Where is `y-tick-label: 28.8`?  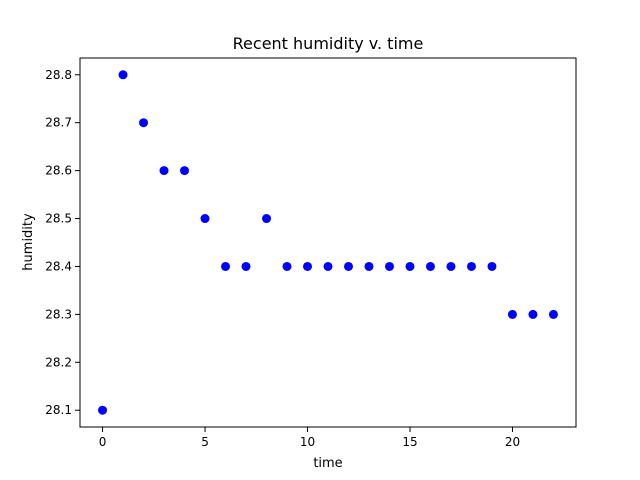
y-tick-label: 28.8 is located at coordinates (58, 75).